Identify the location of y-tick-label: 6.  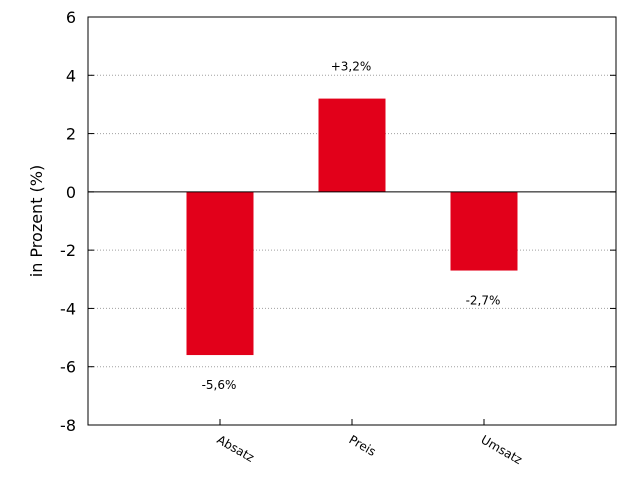
(71, 17).